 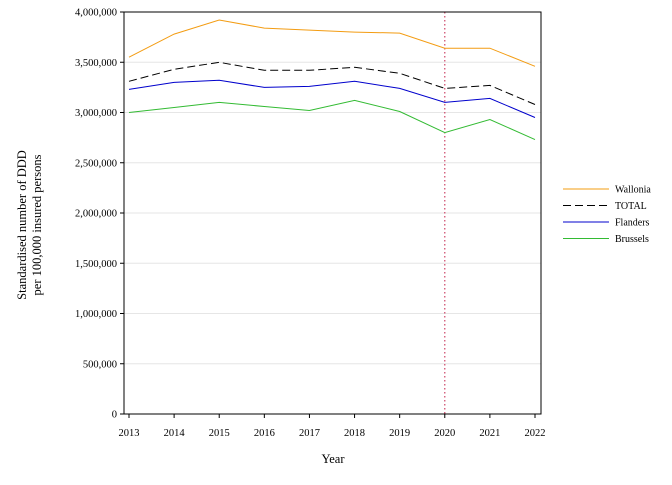 What do you see at coordinates (607, 215) in the screenshot?
I see `legend: Wallonia TOTAL Flanders Brussels` at bounding box center [607, 215].